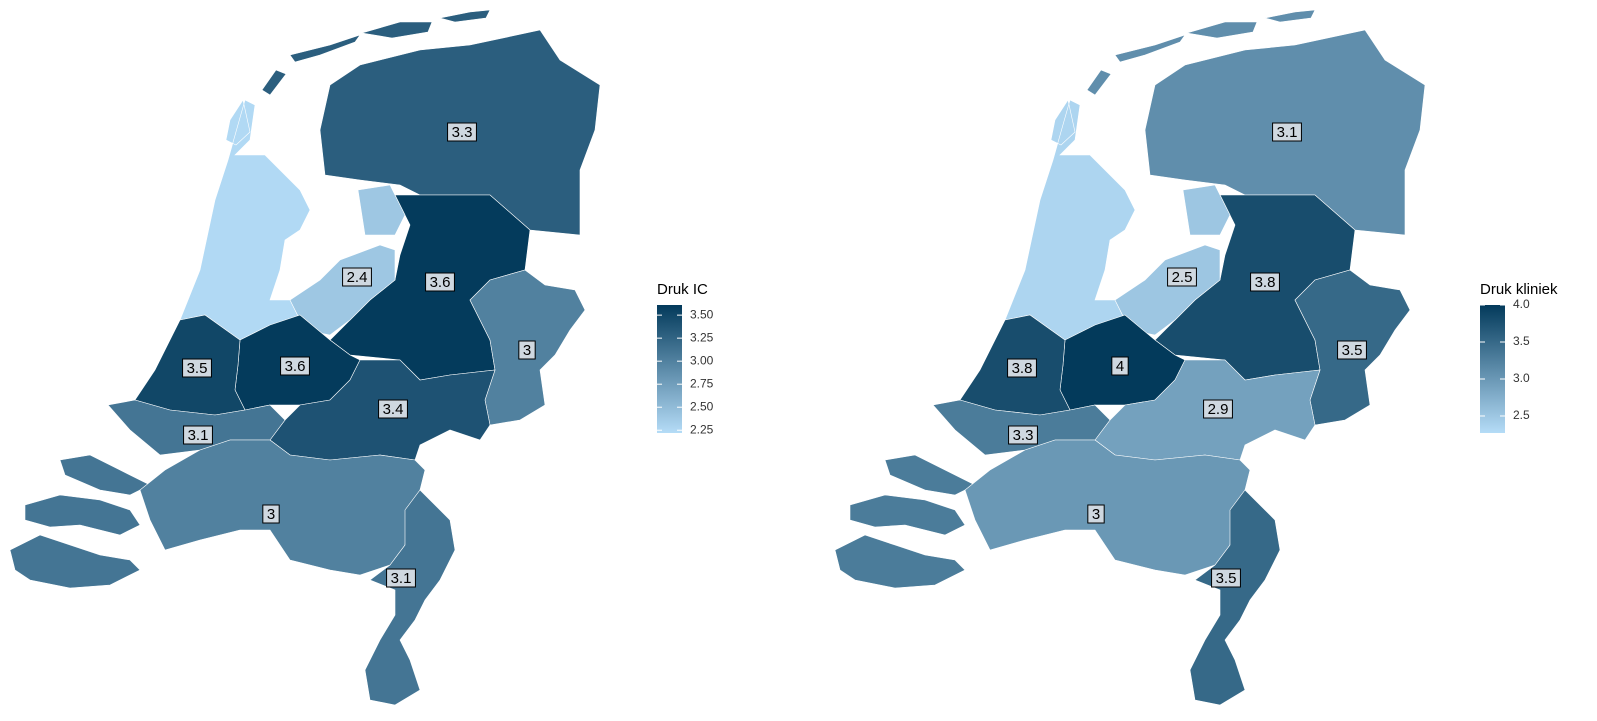 Image resolution: width=1597 pixels, height=721 pixels. Describe the element at coordinates (1521, 415) in the screenshot. I see `tick-label: 2.5` at that location.